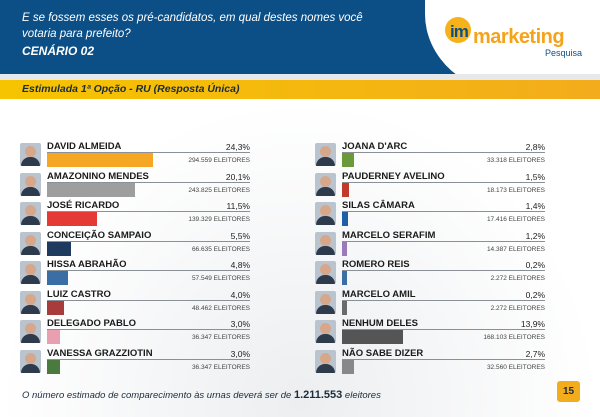 Image resolution: width=600 pixels, height=417 pixels. Describe the element at coordinates (379, 294) in the screenshot. I see `candidate-name: MARCELO AMIL` at that location.